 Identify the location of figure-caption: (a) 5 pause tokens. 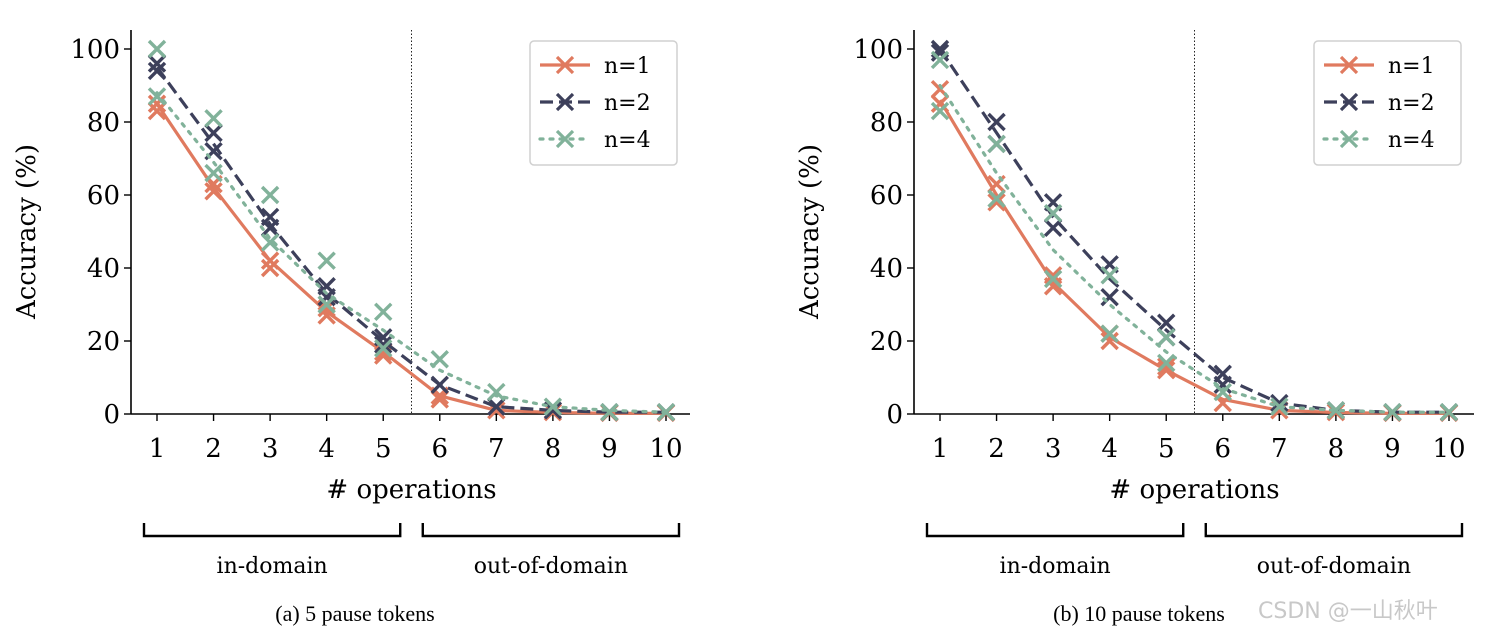
(354, 613).